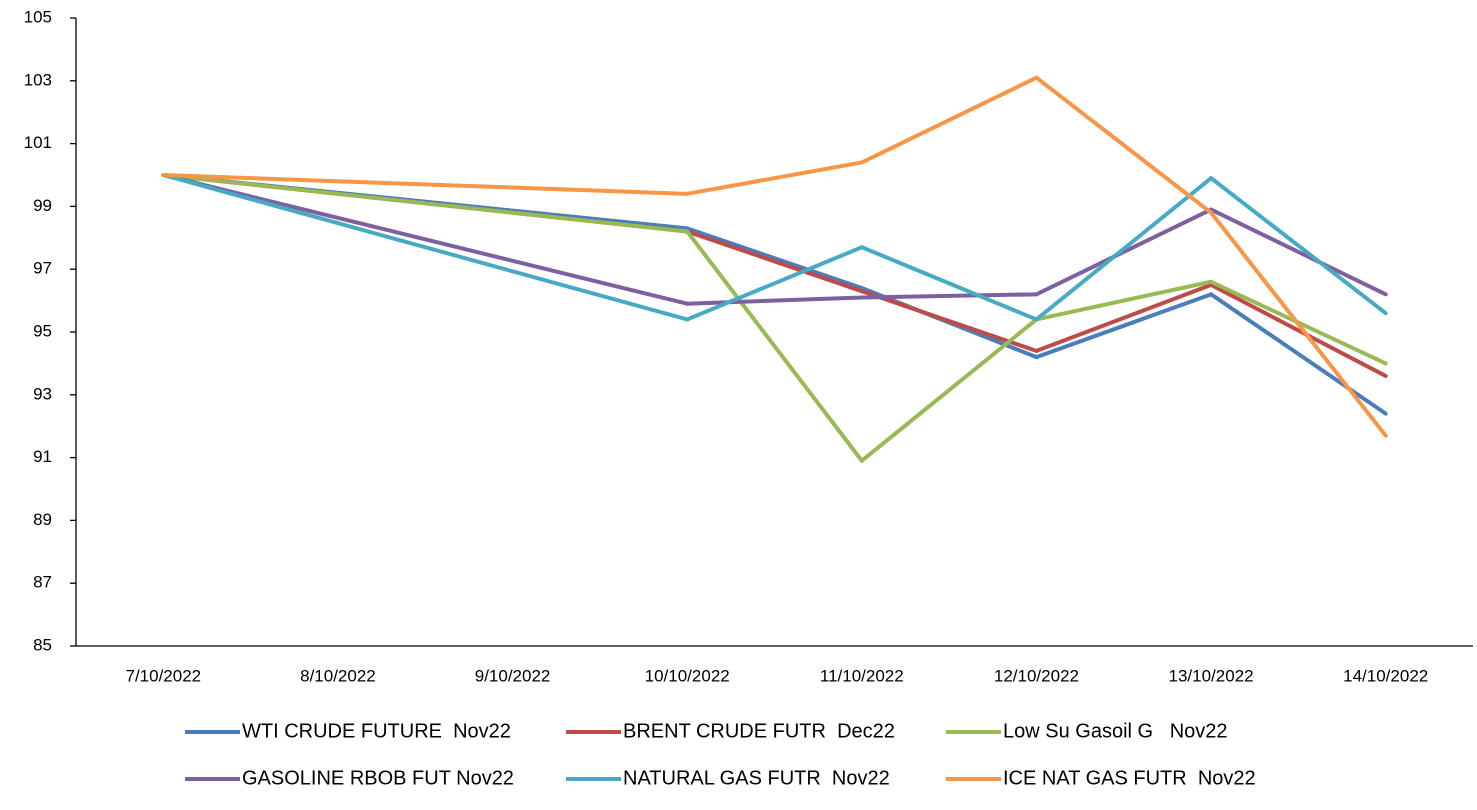  What do you see at coordinates (42, 393) in the screenshot?
I see `y-tick-label: 93` at bounding box center [42, 393].